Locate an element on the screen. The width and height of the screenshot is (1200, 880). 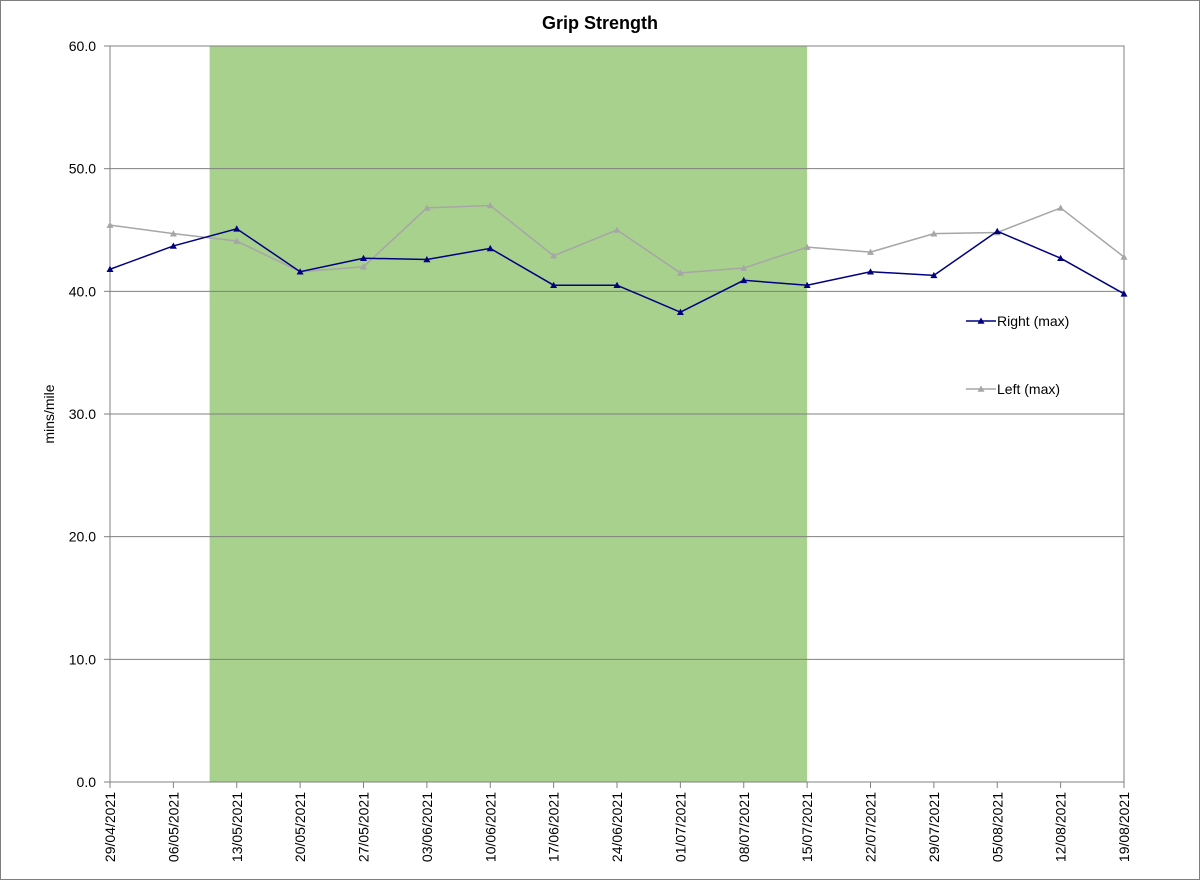
y-tick-label: 30.0 is located at coordinates (82, 414).